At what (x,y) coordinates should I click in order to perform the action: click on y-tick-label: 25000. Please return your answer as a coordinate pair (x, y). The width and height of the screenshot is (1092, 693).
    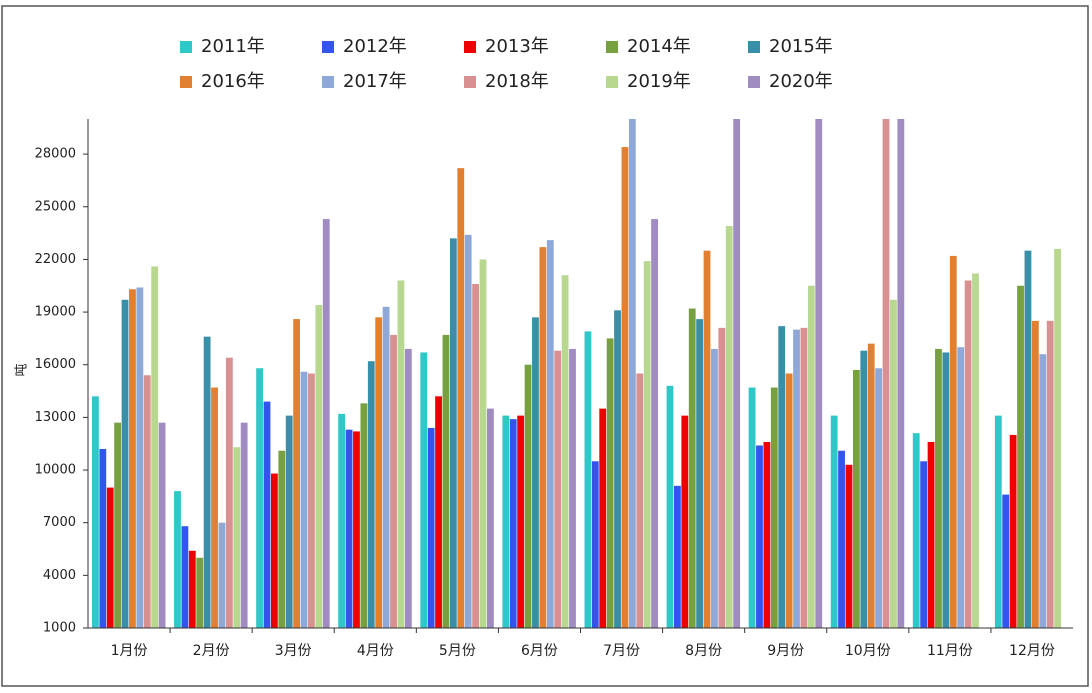
    Looking at the image, I should click on (55, 206).